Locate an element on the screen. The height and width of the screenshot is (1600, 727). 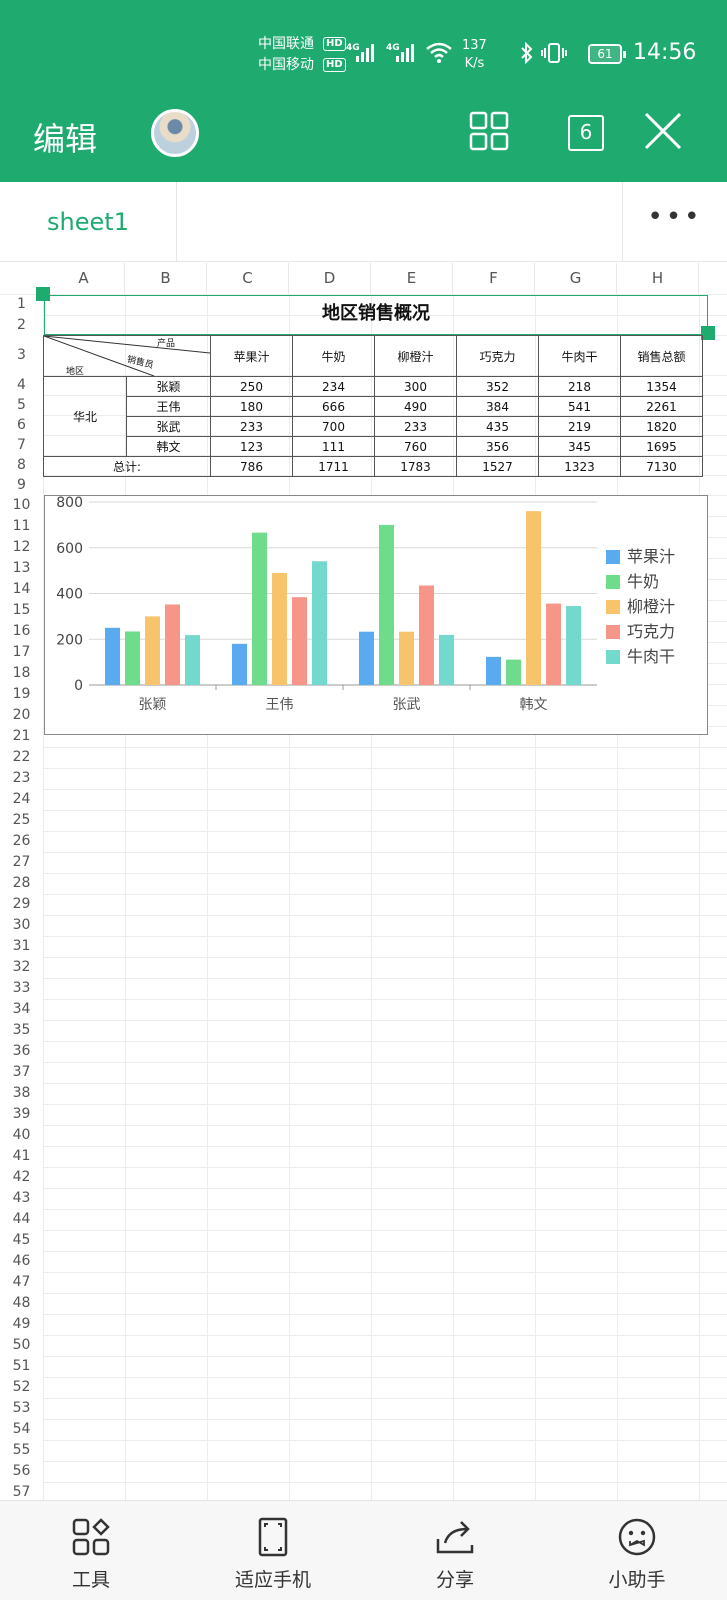
row-header: 51 is located at coordinates (21, 1366).